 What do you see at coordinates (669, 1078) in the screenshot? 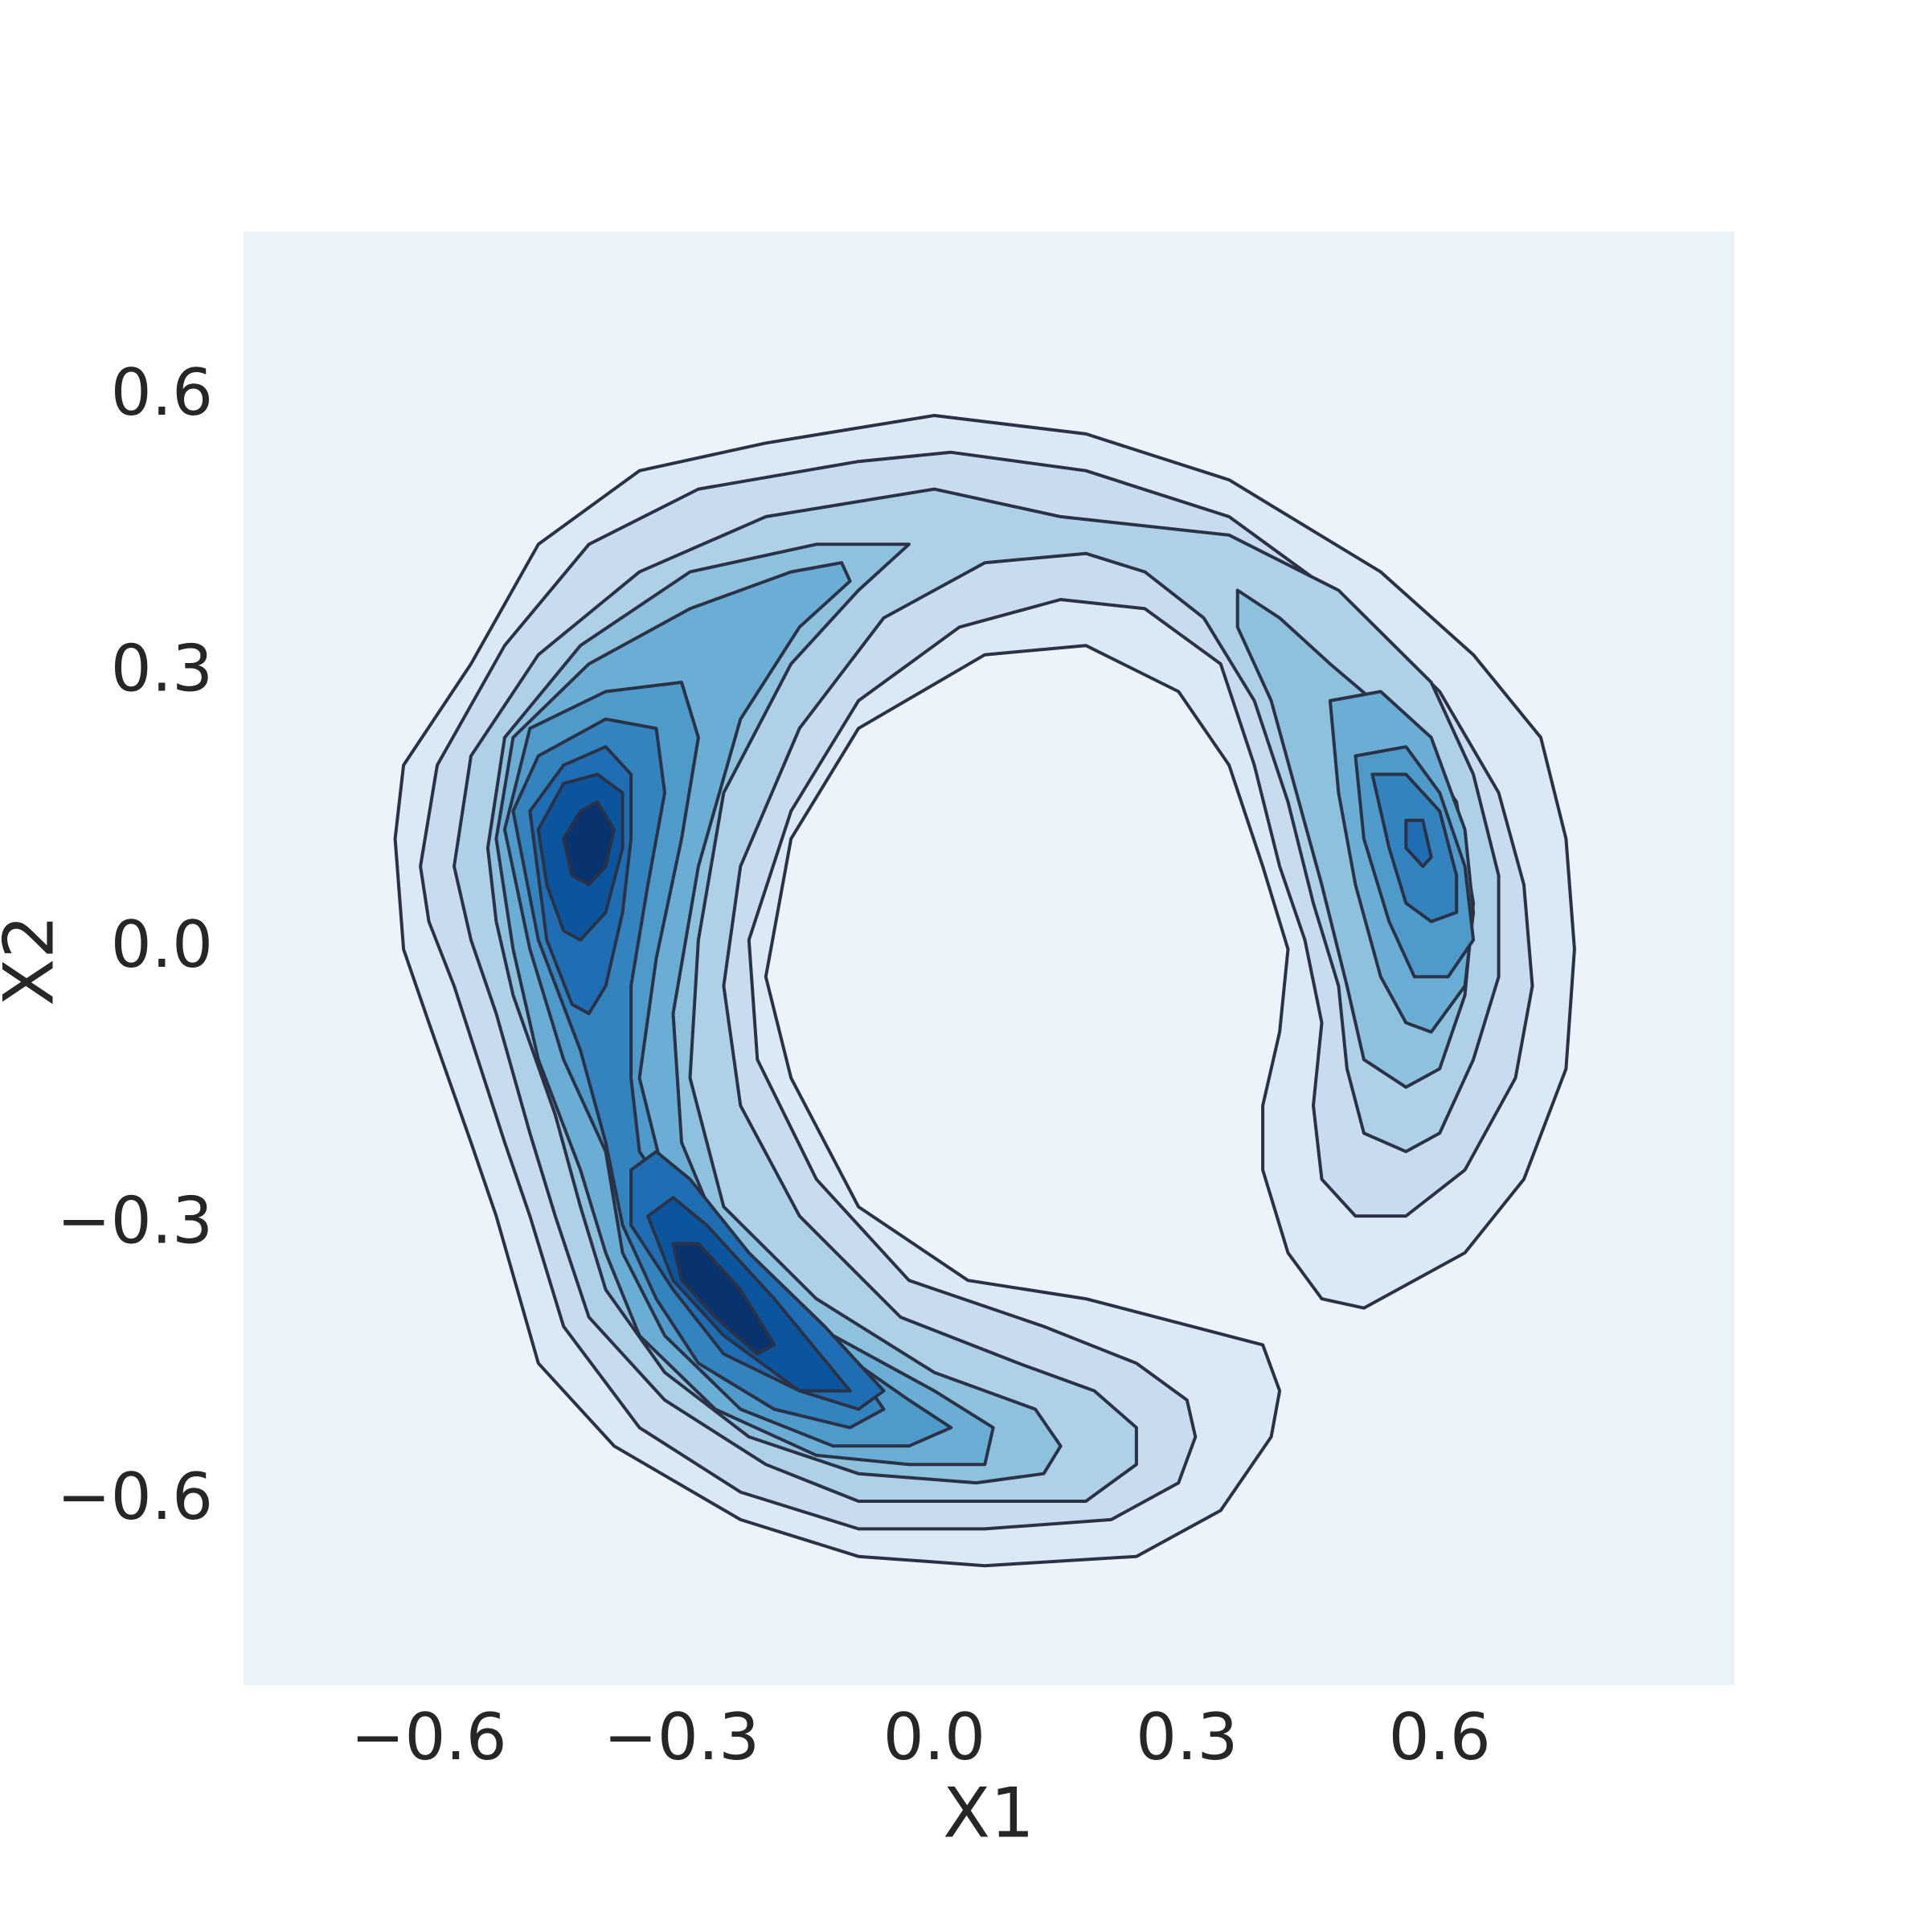
I see `density-contour` at bounding box center [669, 1078].